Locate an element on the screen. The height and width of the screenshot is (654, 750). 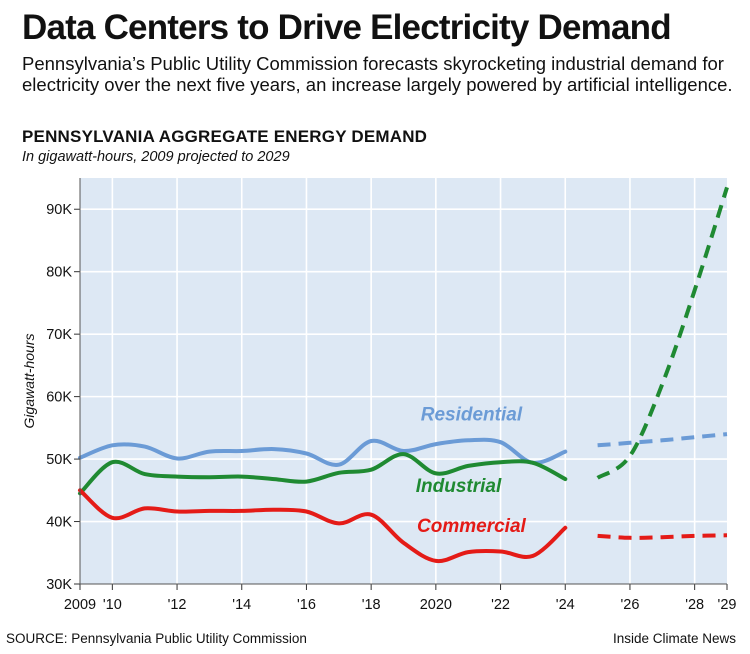
credit-note: Inside Climate News is located at coordinates (674, 638).